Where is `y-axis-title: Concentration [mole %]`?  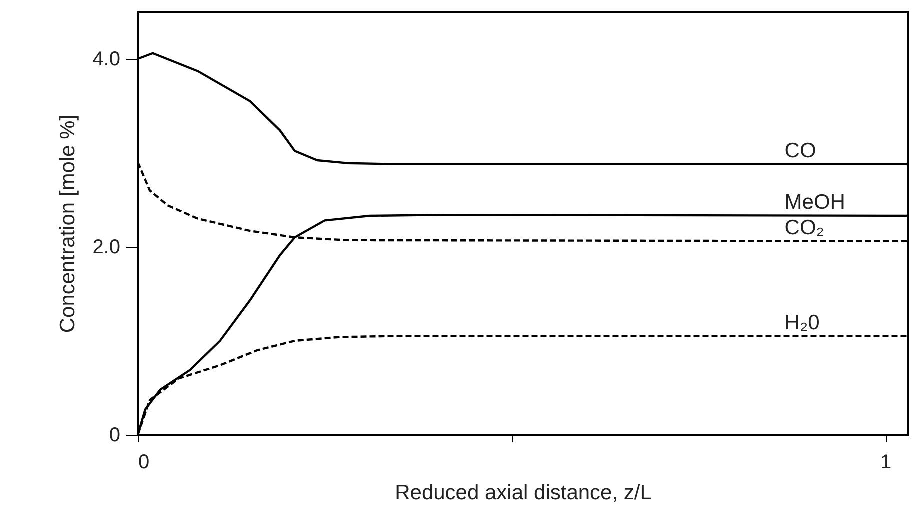 y-axis-title: Concentration [mole %] is located at coordinates (68, 224).